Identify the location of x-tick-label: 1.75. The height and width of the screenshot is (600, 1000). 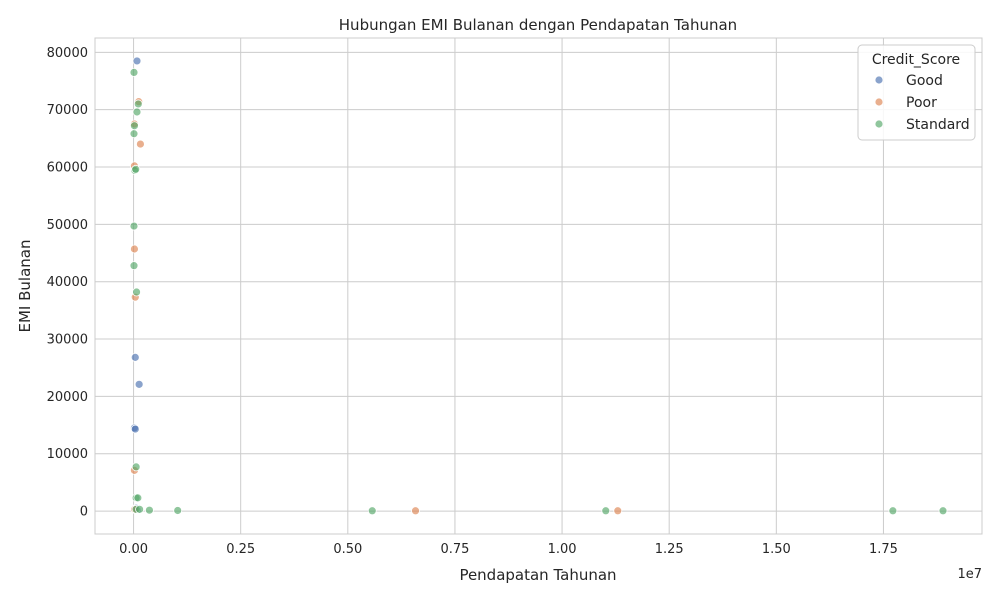
(883, 549).